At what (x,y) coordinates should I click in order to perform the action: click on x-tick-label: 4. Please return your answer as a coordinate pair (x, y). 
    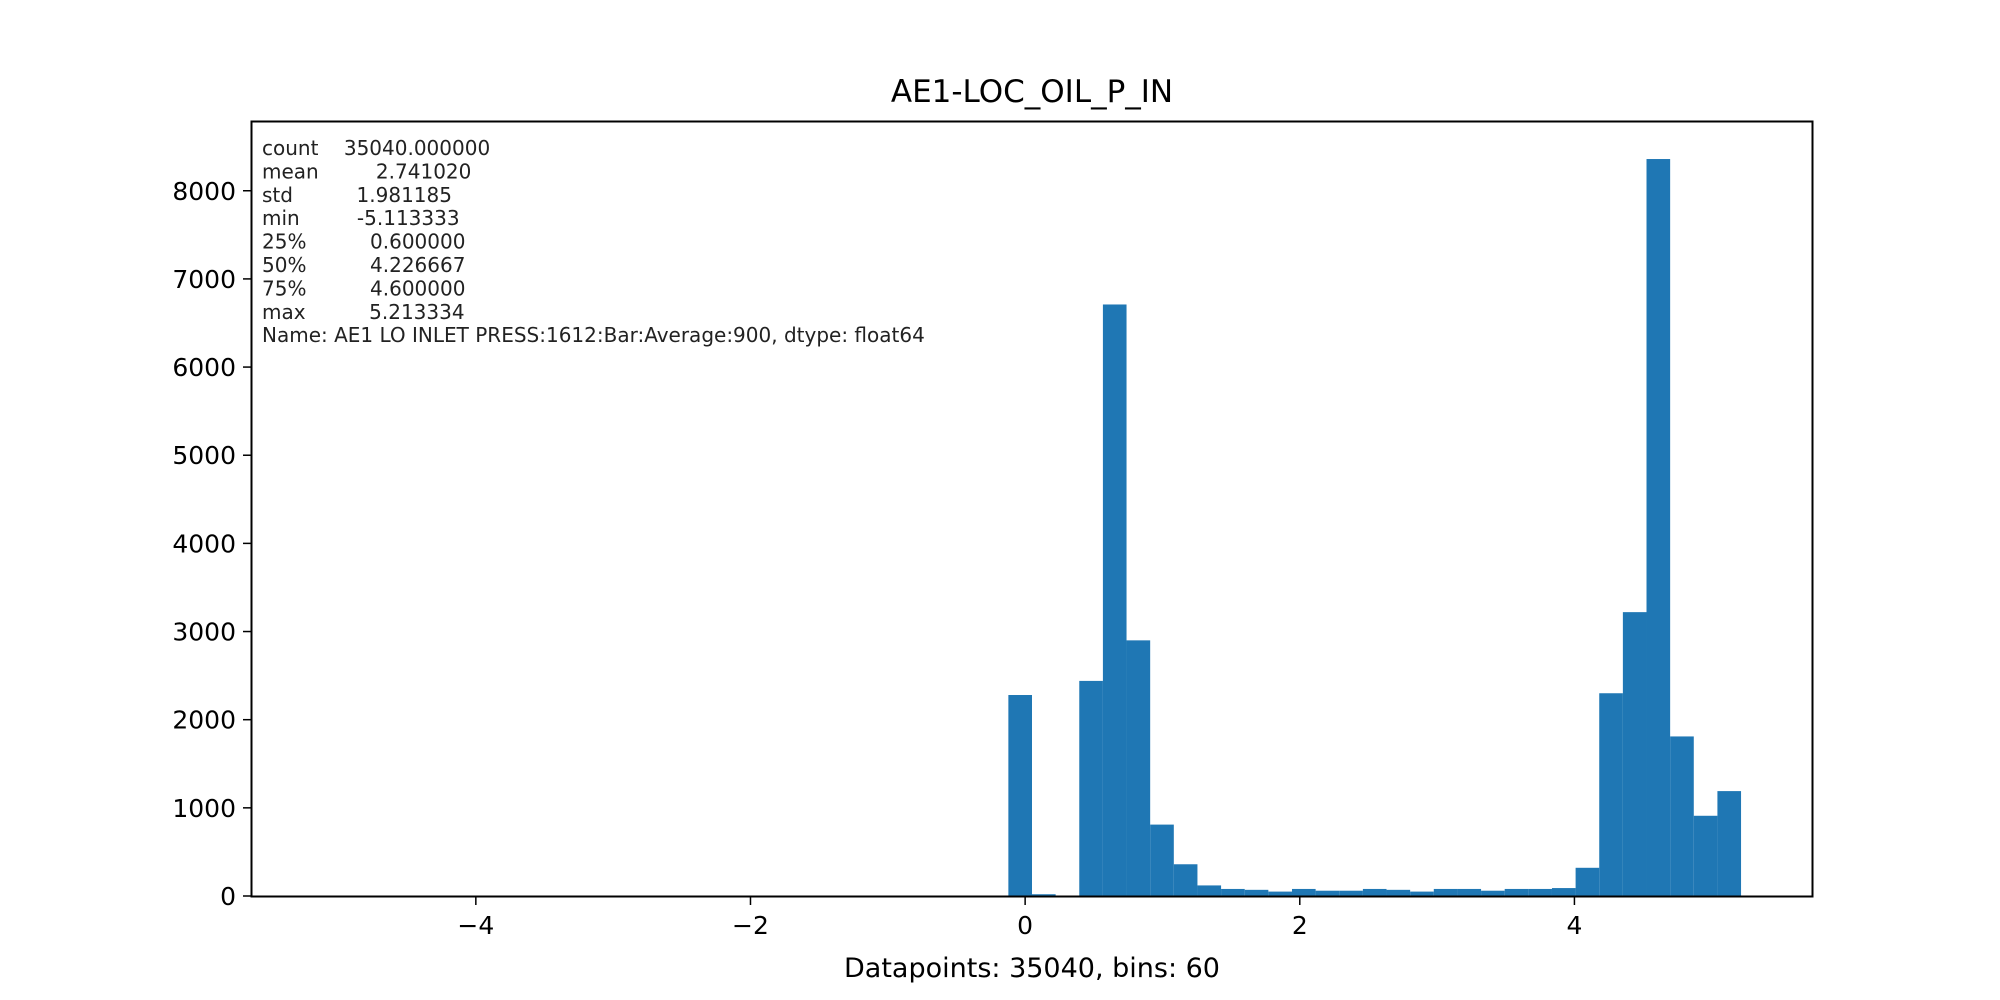
    Looking at the image, I should click on (1574, 925).